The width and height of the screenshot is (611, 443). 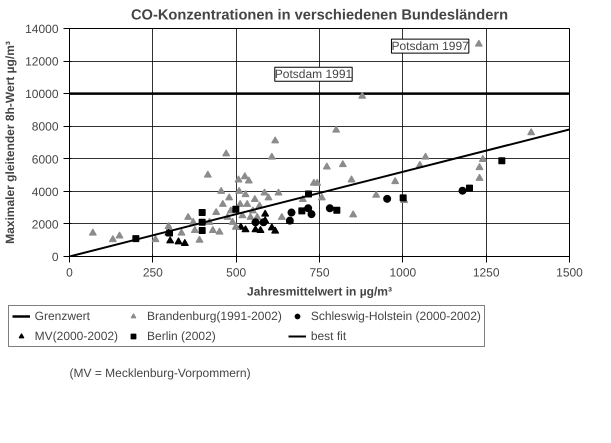 What do you see at coordinates (181, 336) in the screenshot?
I see `legend-label: Berlin (2002)` at bounding box center [181, 336].